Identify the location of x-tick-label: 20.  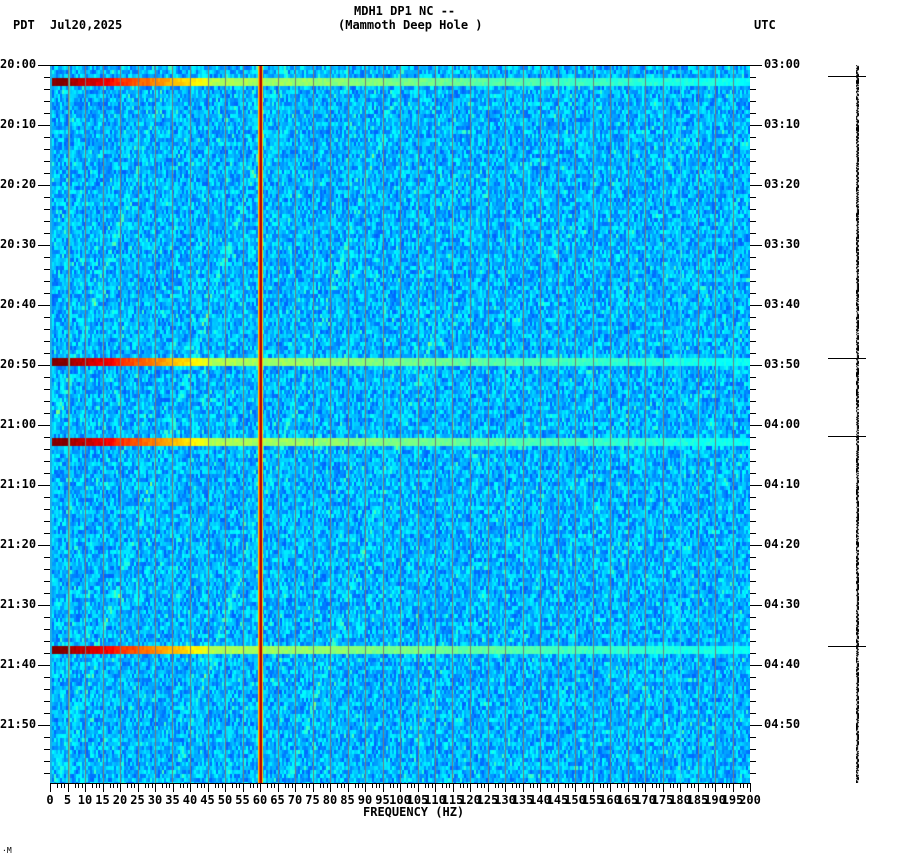
(120, 800).